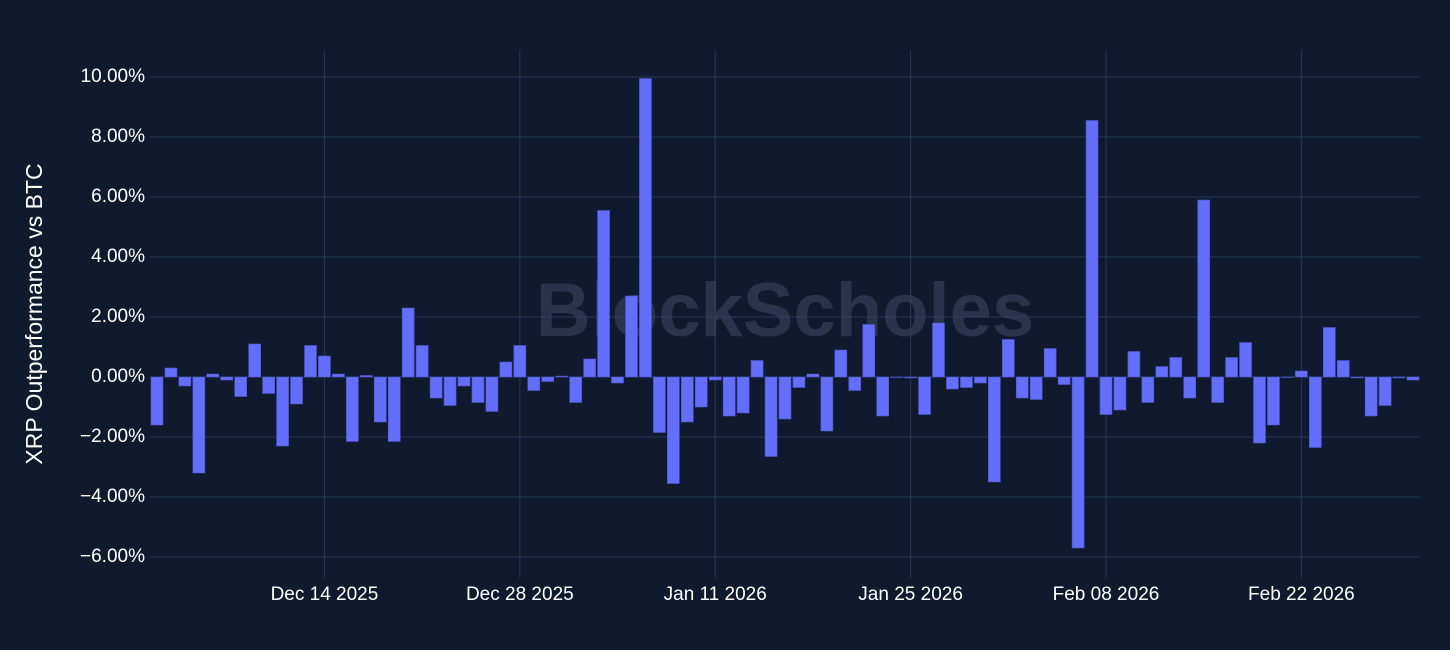 The image size is (1450, 650). I want to click on x-tick-label: Feb 08 2026, so click(1106, 594).